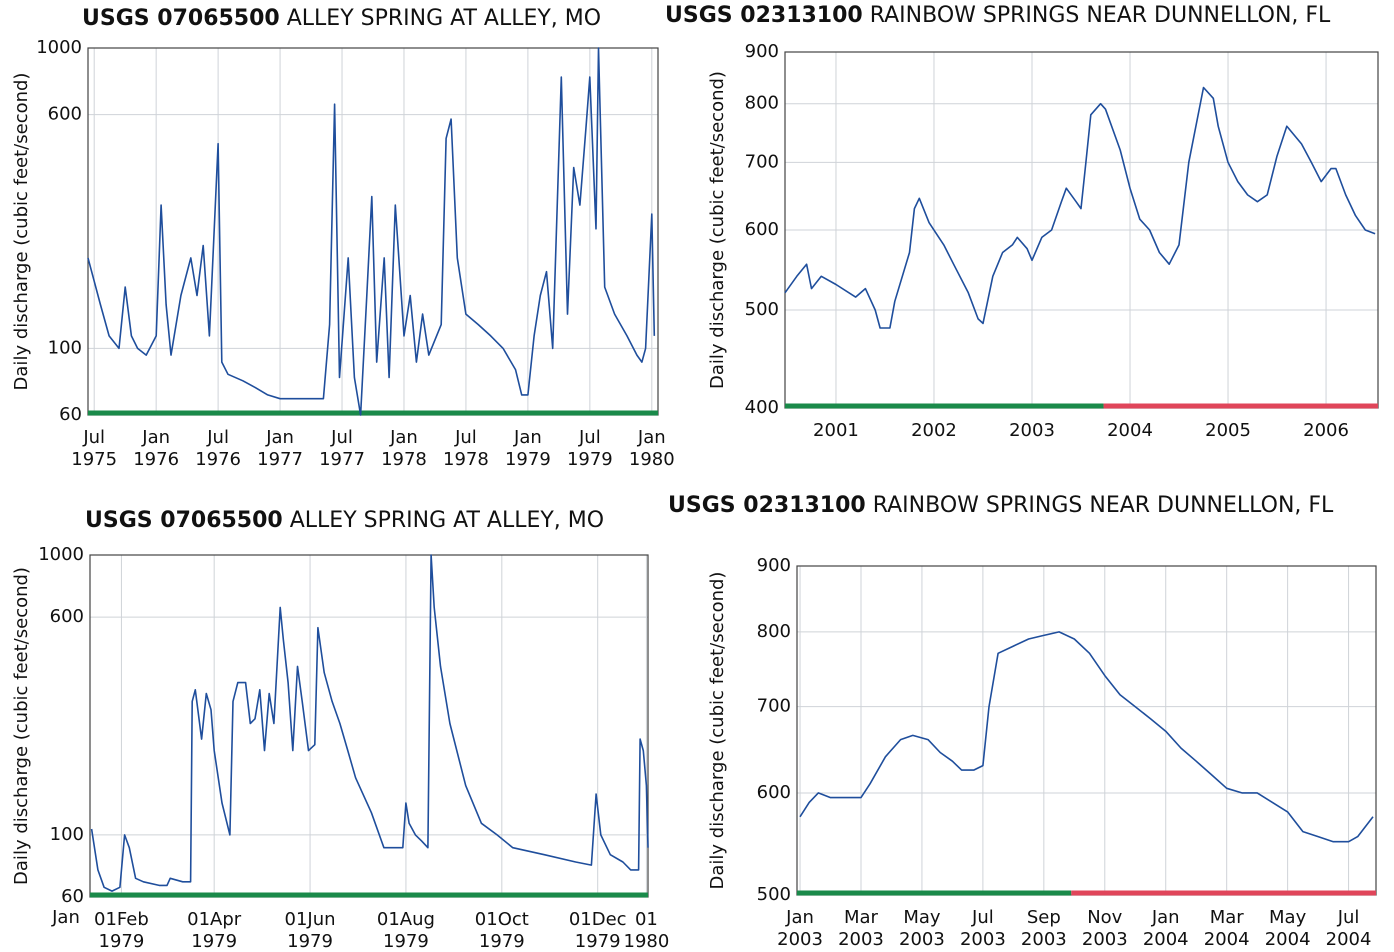 This screenshot has height=952, width=1394. Describe the element at coordinates (65, 917) in the screenshot. I see `x-start-label: Jan` at that location.